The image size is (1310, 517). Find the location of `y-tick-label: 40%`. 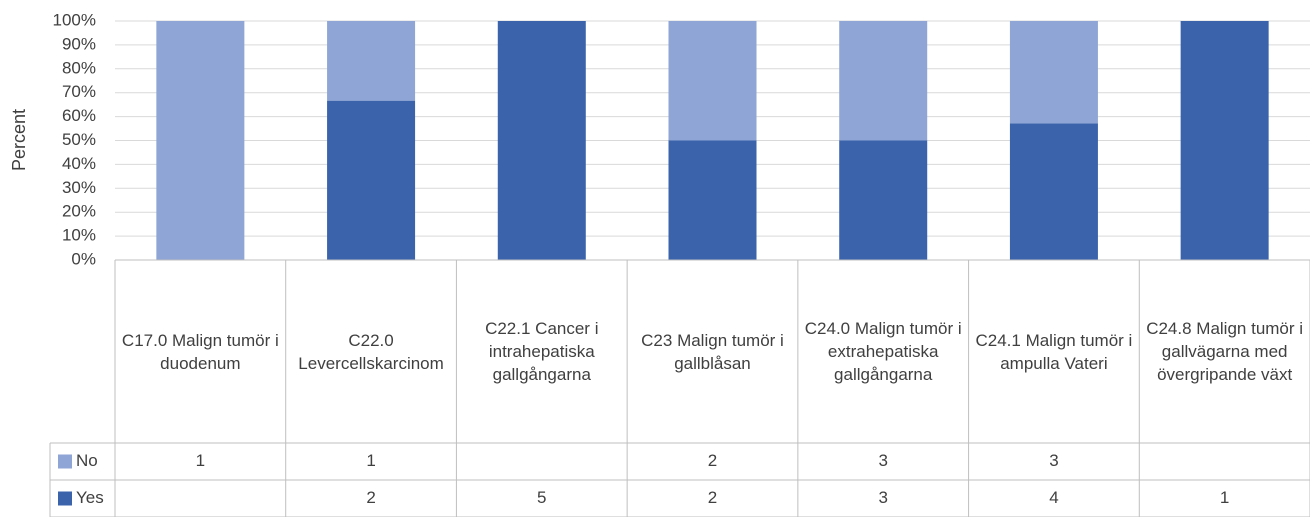

y-tick-label: 40% is located at coordinates (79, 163).